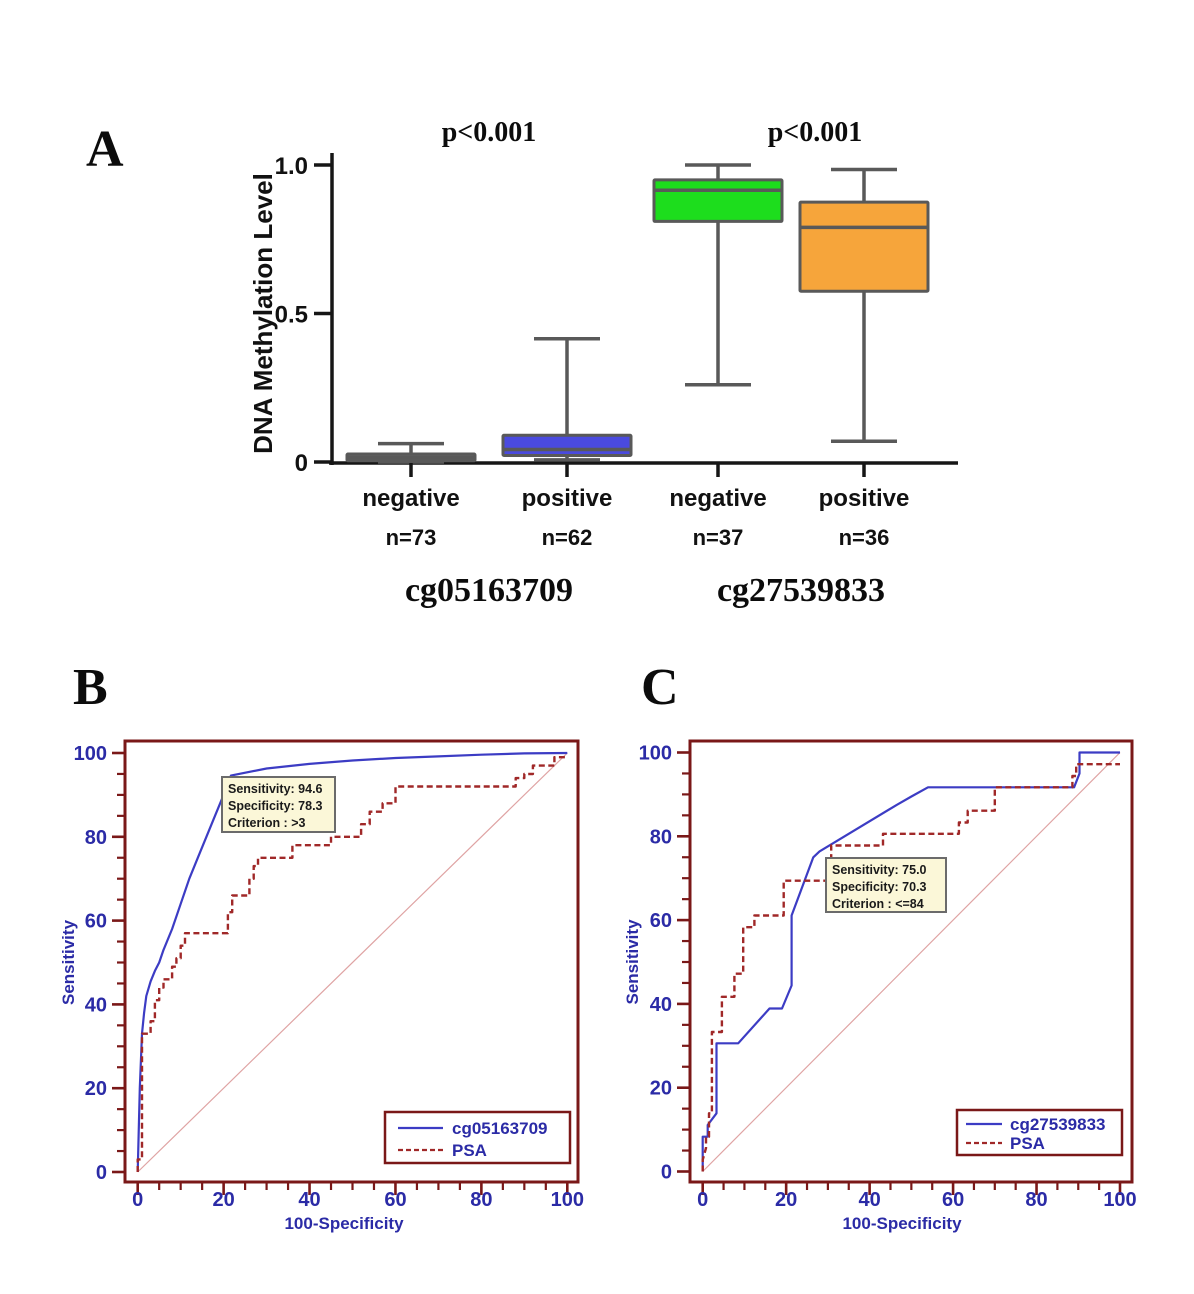 The image size is (1194, 1294). I want to click on box-cg27539833-positive, so click(864, 305).